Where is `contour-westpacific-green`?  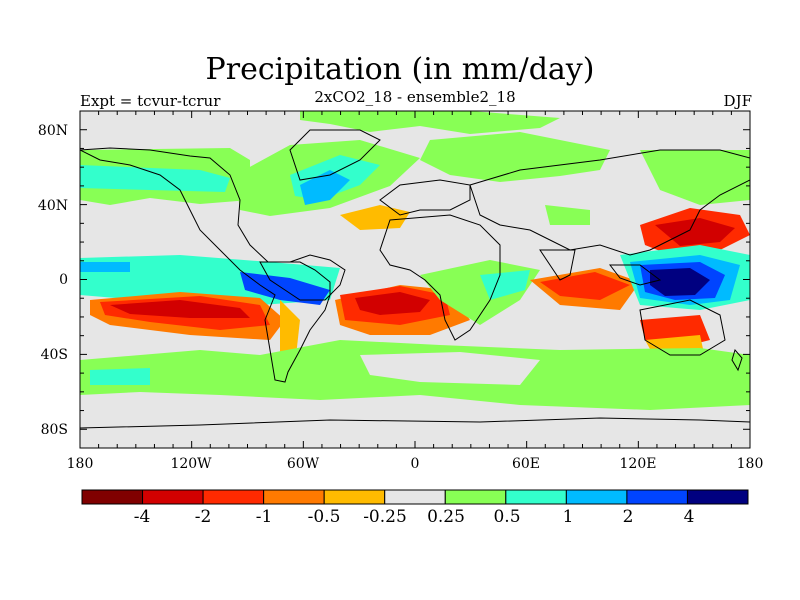 contour-westpacific-green is located at coordinates (695, 177).